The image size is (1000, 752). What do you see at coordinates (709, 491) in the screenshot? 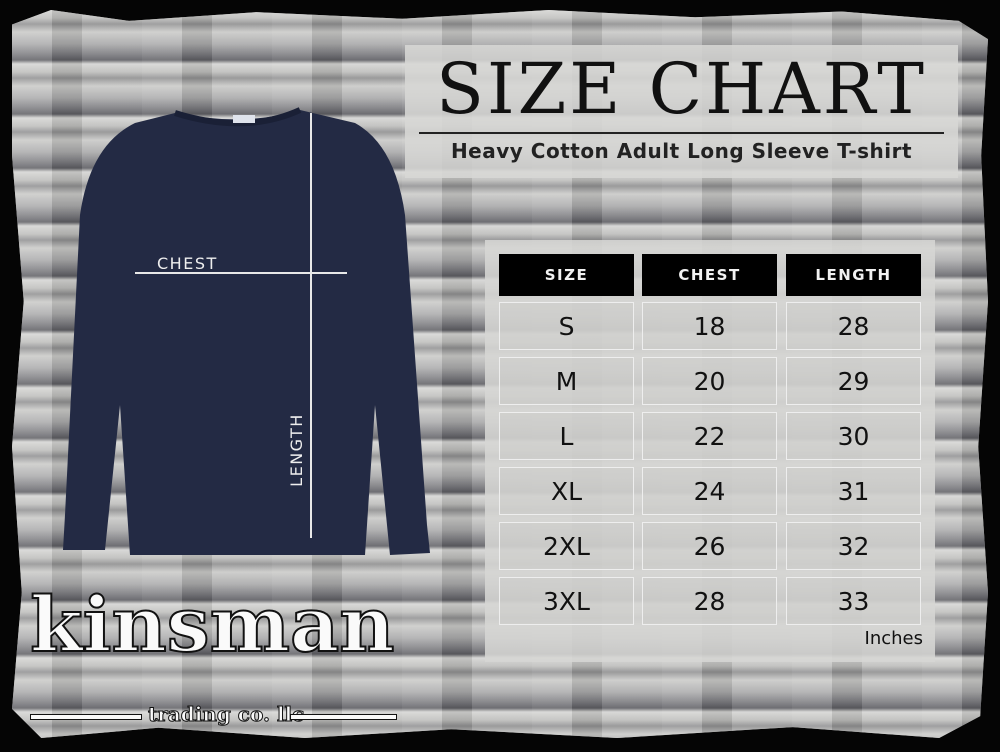
I see `table-cell-chest: 24` at bounding box center [709, 491].